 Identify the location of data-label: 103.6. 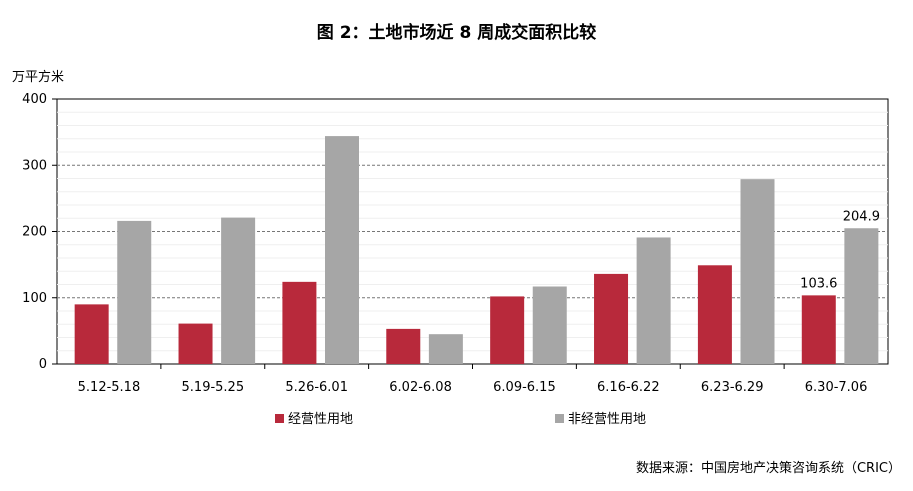
(818, 283).